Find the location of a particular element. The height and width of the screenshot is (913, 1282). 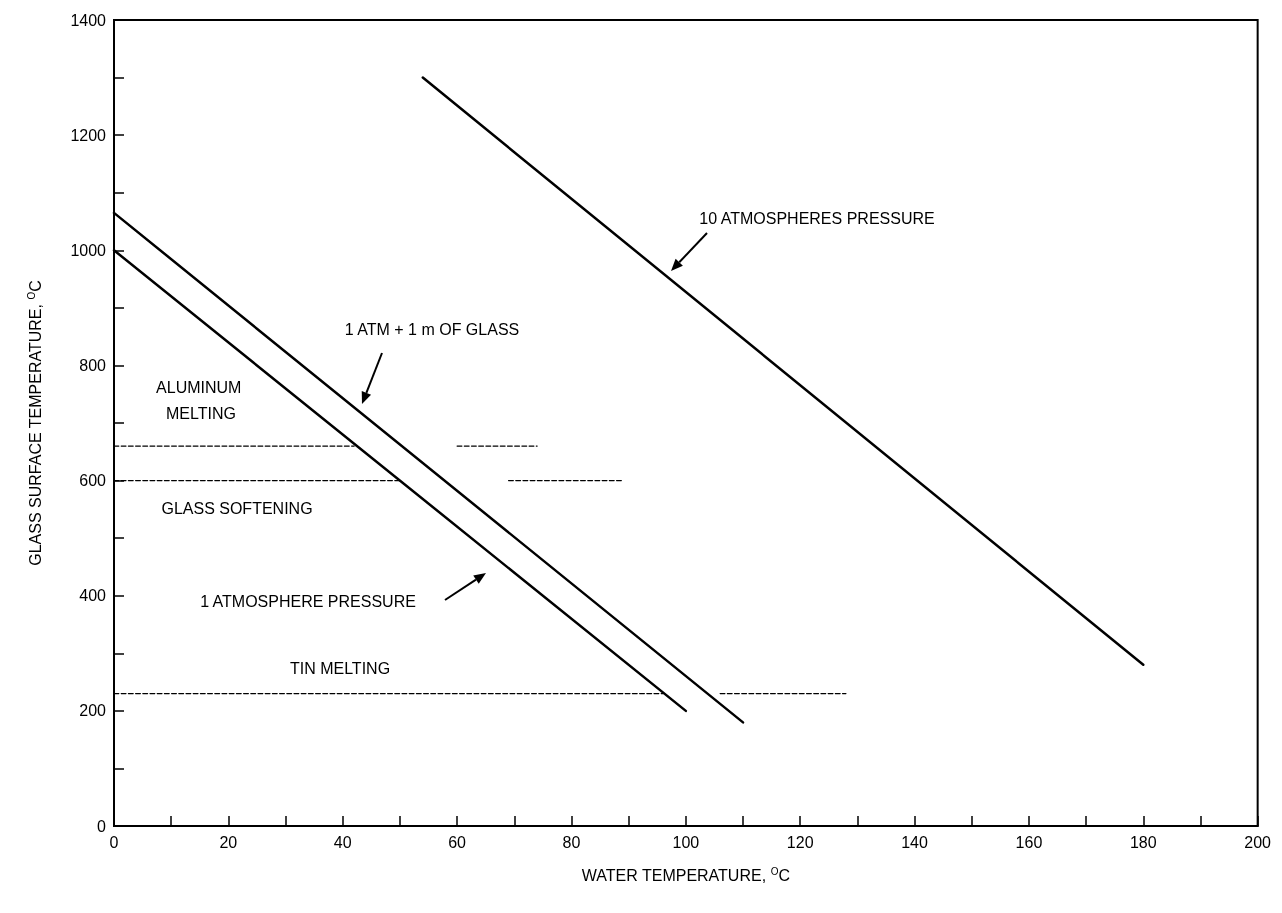

y-tick-label: 1400 is located at coordinates (88, 20).